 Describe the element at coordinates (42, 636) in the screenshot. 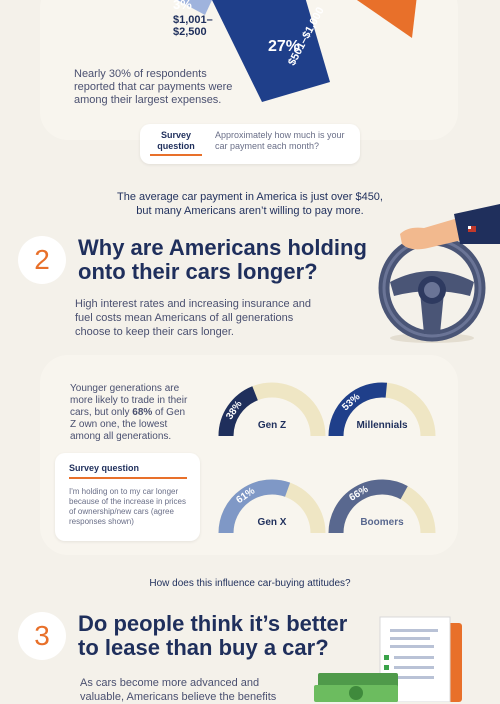

I see `section-number-3: 3` at that location.